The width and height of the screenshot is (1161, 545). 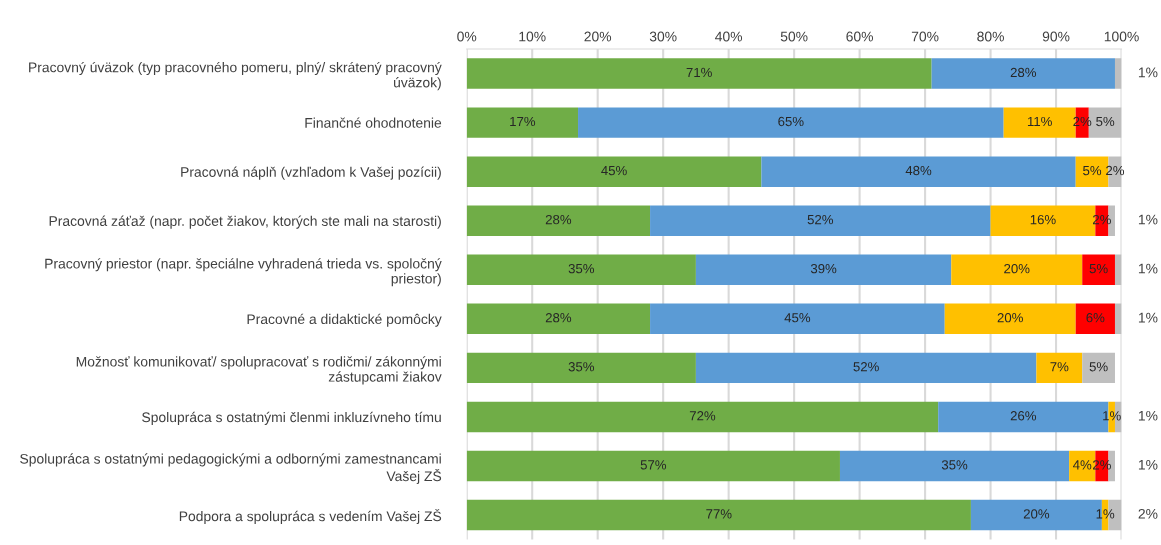 I want to click on x-tick-label: 40%, so click(x=729, y=36).